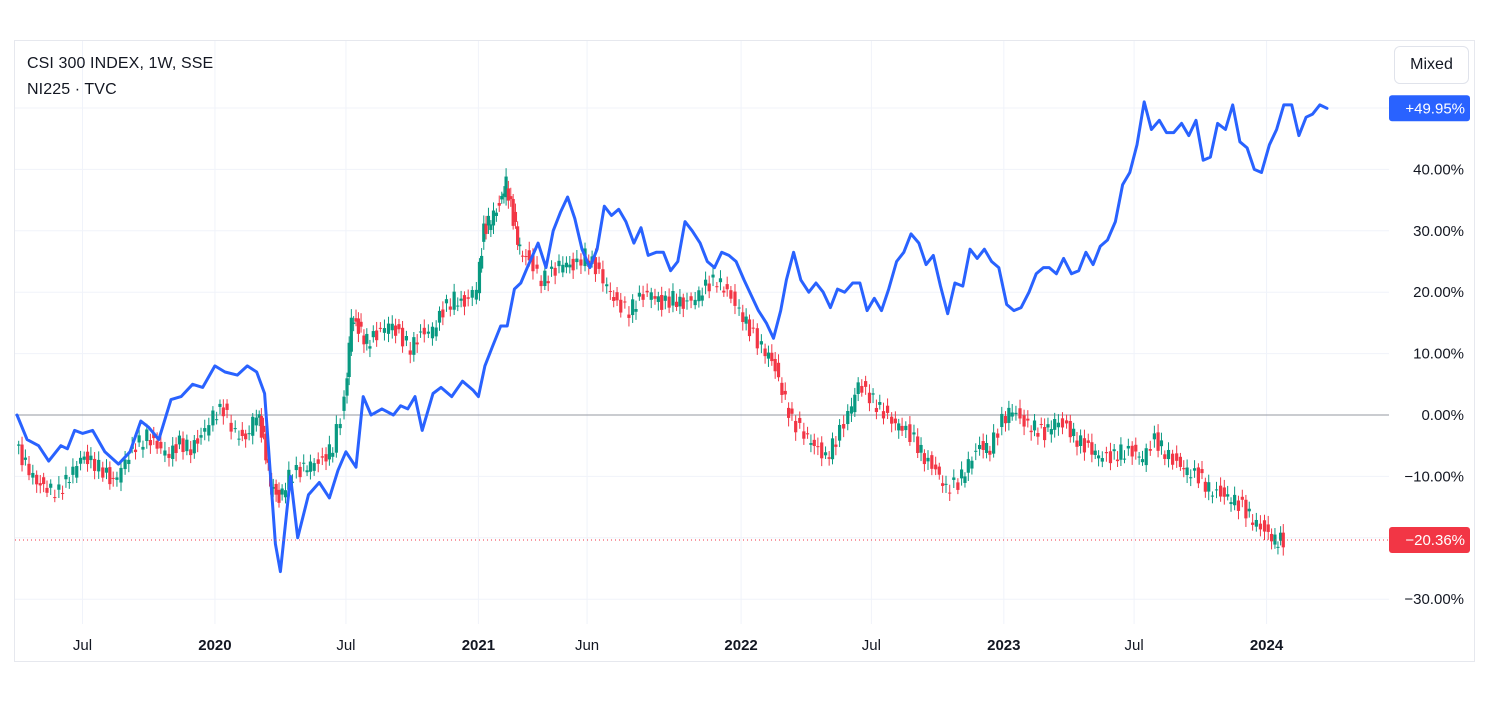  What do you see at coordinates (120, 63) in the screenshot?
I see `main-symbol-legend: CSI 300 INDEX, 1W, SSE` at bounding box center [120, 63].